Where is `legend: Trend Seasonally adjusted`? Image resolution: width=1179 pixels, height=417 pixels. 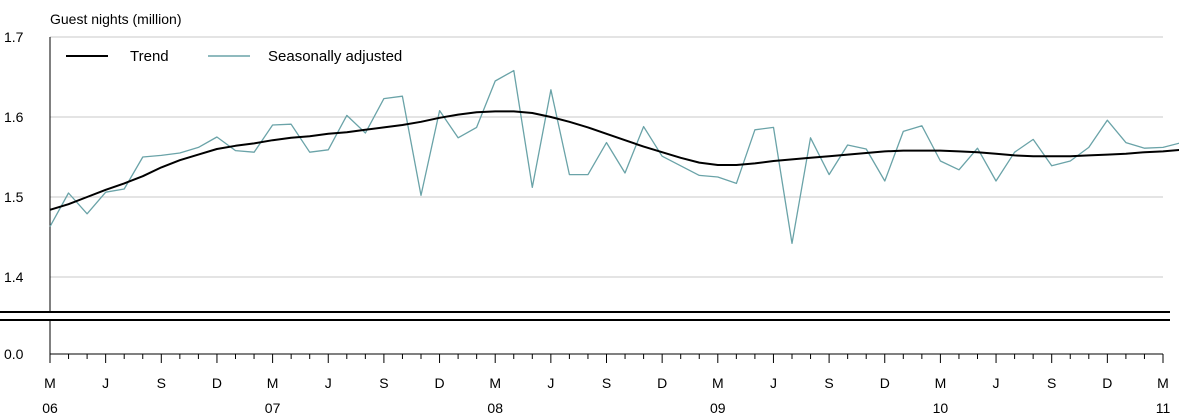
legend: Trend Seasonally adjusted is located at coordinates (234, 56).